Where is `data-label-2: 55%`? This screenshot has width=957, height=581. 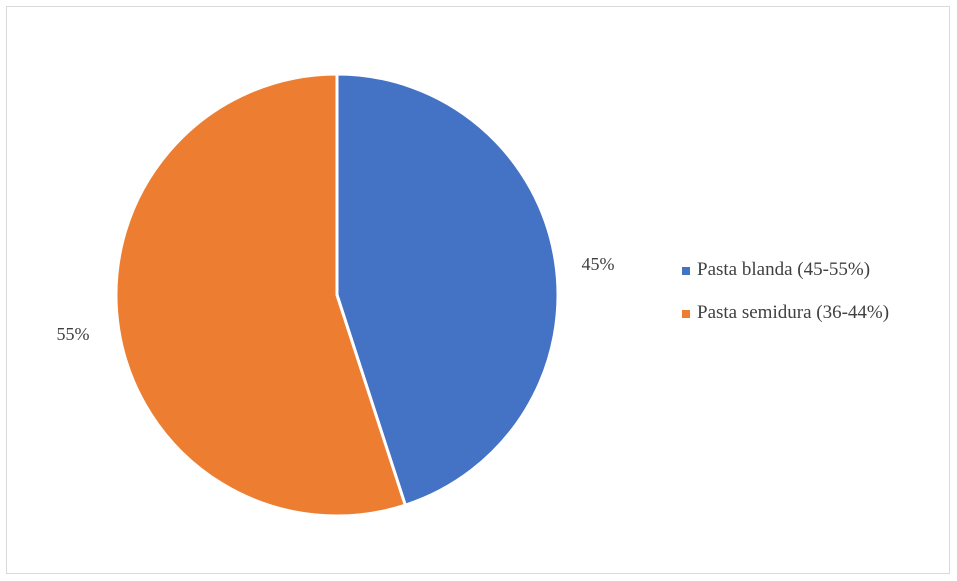
data-label-2: 55% is located at coordinates (73, 334).